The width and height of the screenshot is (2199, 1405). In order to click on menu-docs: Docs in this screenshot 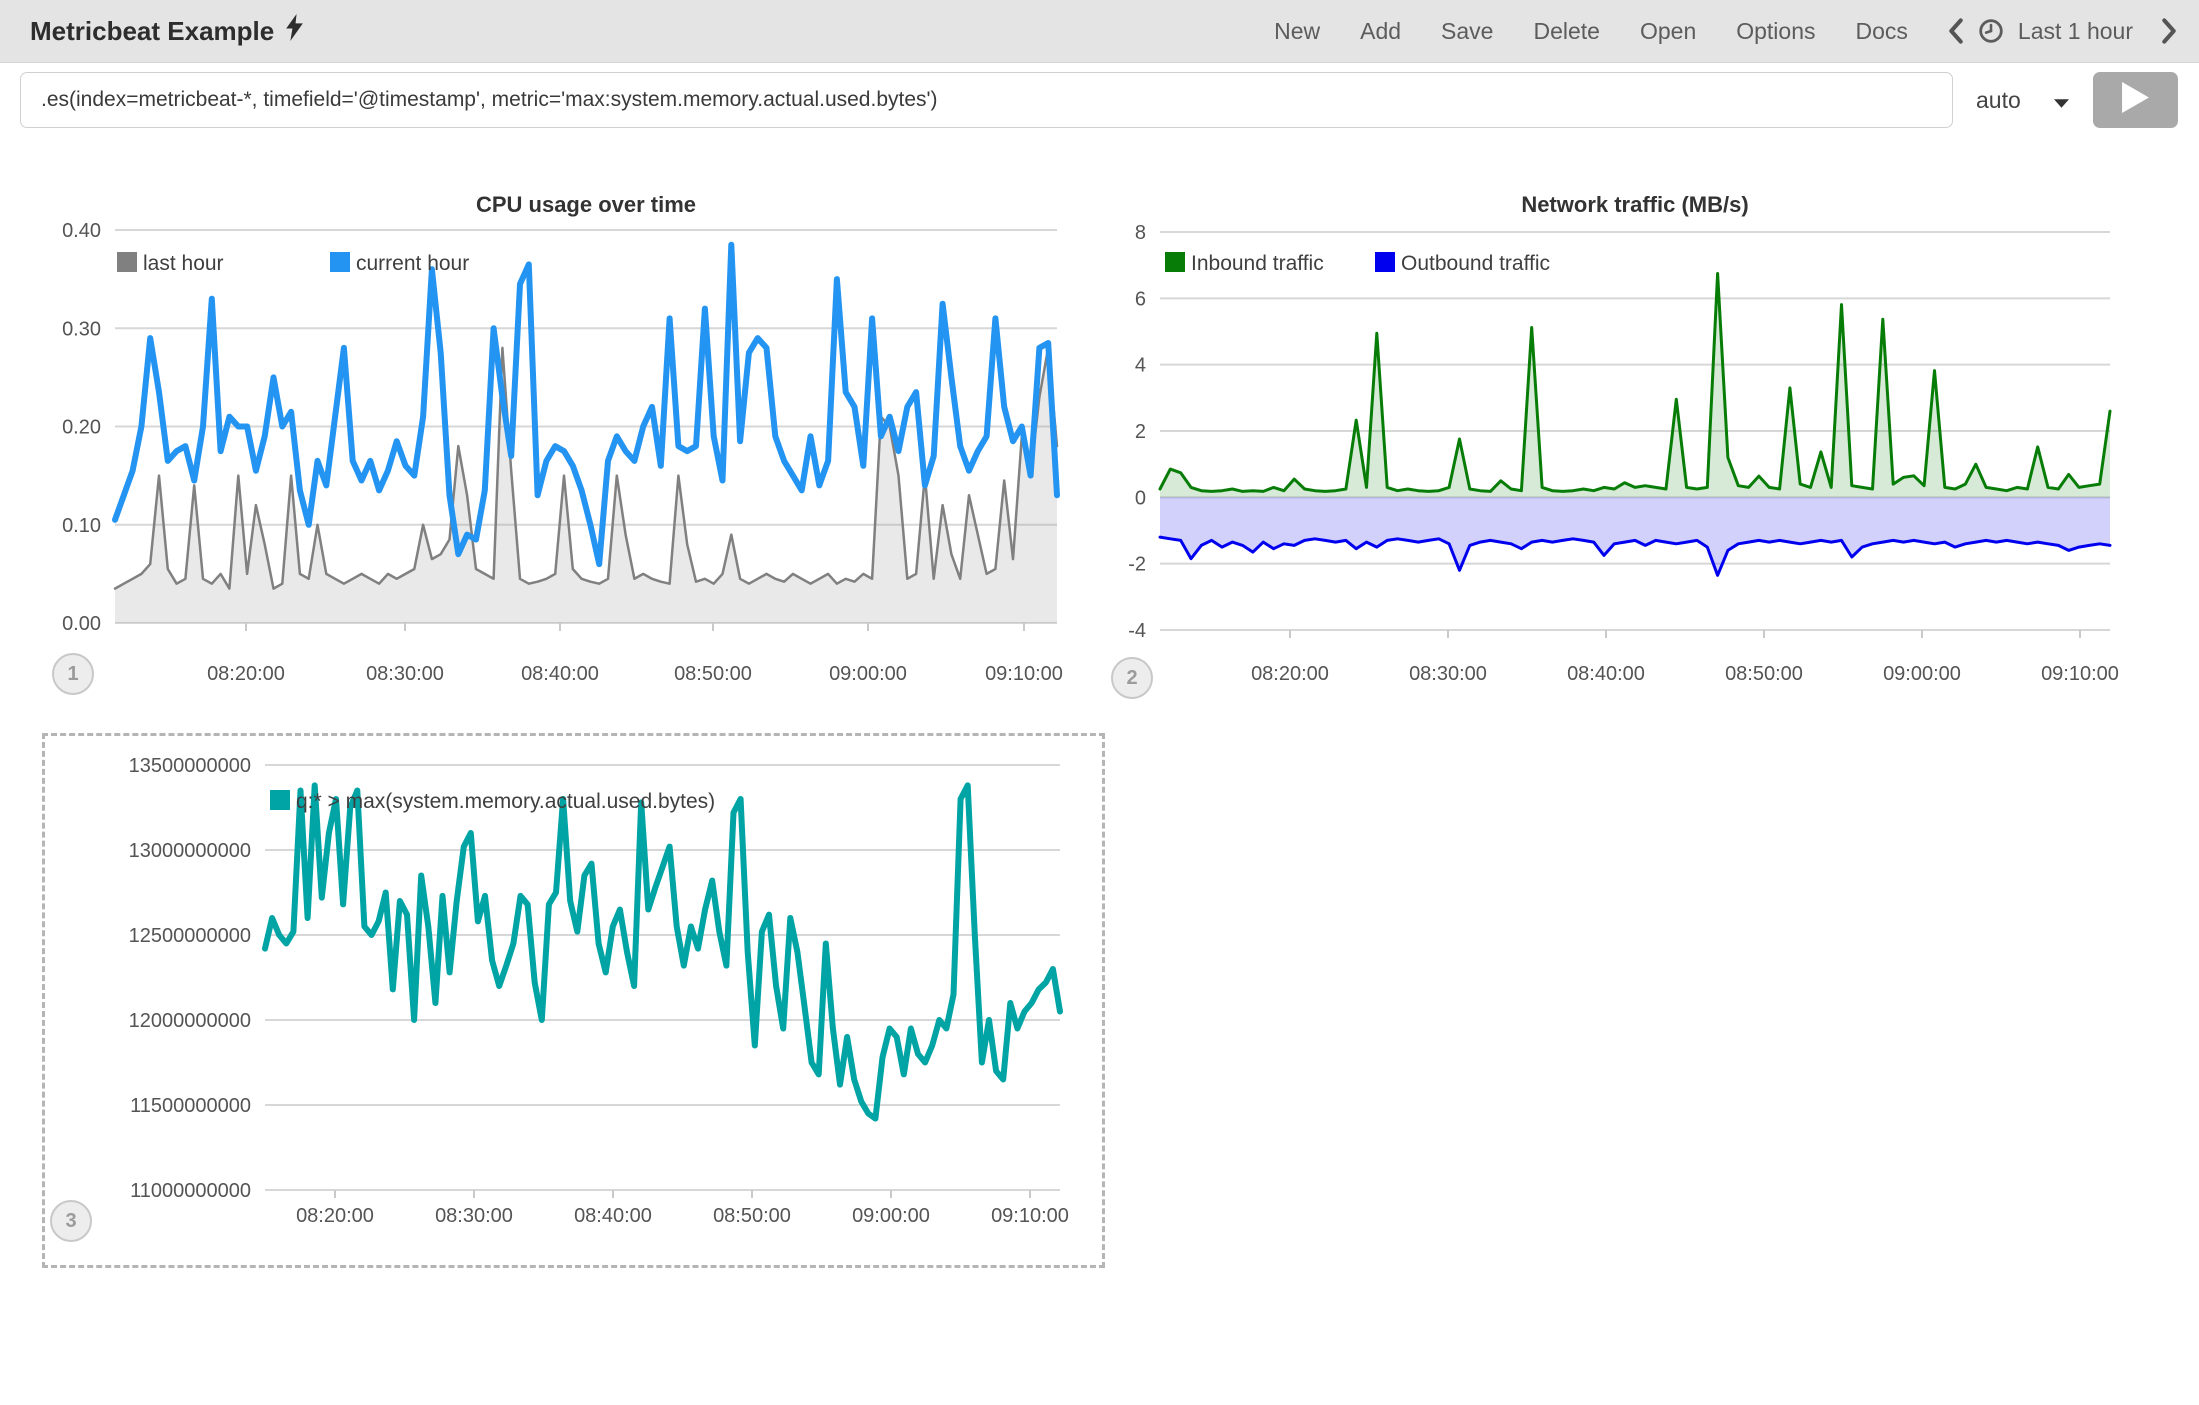, I will do `click(1881, 30)`.